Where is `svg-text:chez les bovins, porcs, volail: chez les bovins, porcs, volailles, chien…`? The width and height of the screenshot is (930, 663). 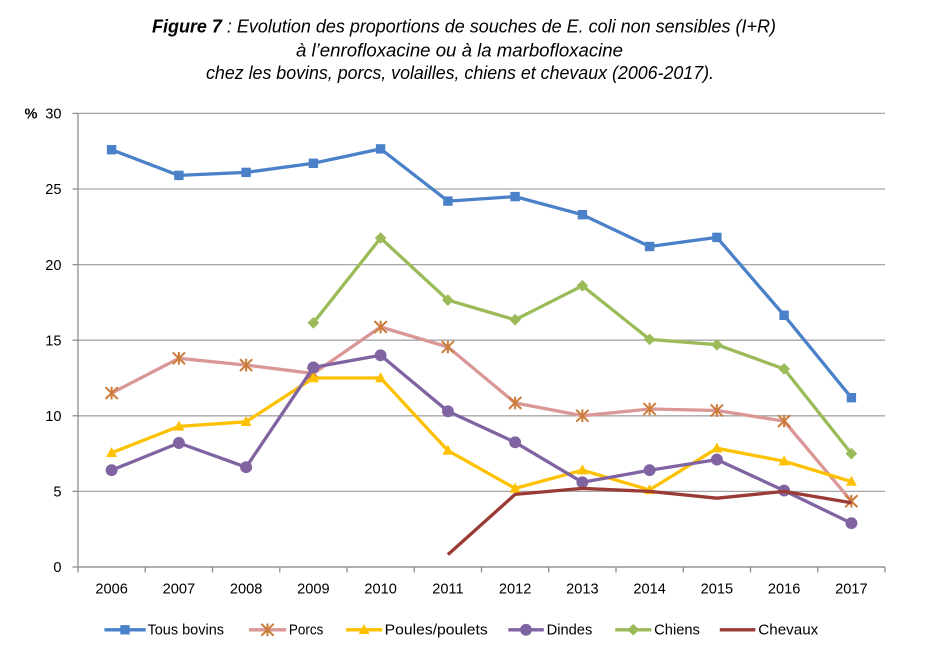 svg-text:chez les bovins, porcs, volail: chez les bovins, porcs, volailles, chien… is located at coordinates (460, 72).